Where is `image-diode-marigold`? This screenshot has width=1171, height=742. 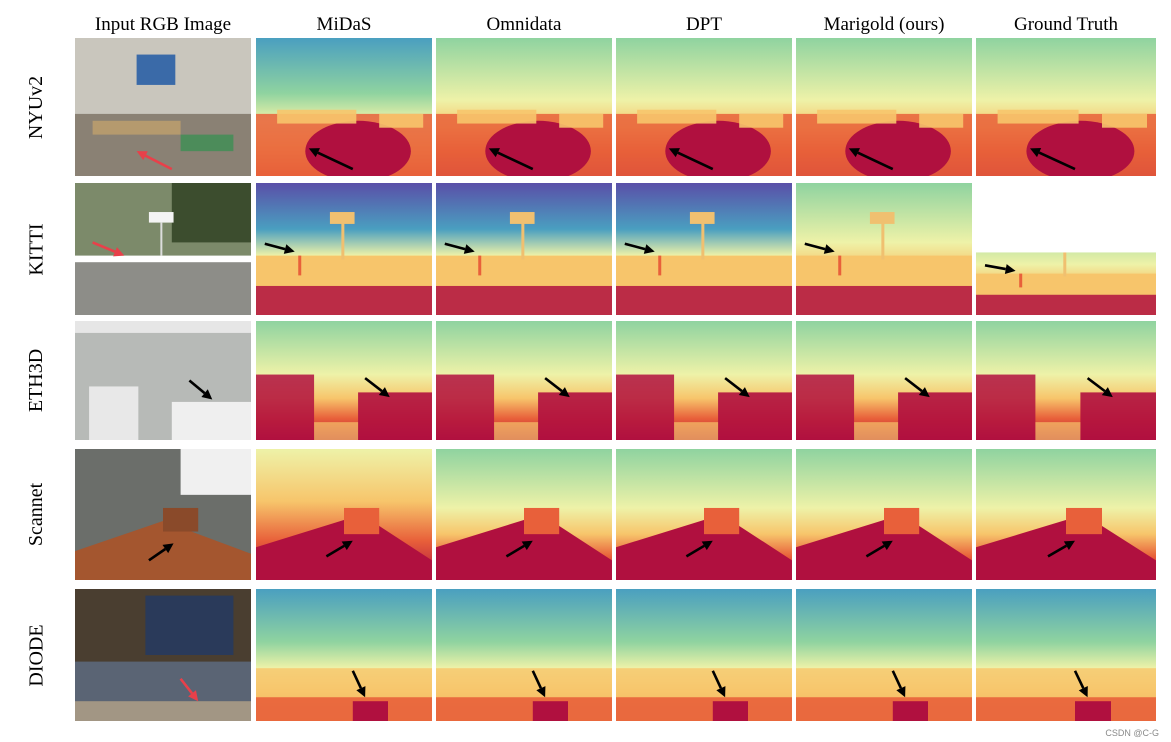 image-diode-marigold is located at coordinates (884, 655).